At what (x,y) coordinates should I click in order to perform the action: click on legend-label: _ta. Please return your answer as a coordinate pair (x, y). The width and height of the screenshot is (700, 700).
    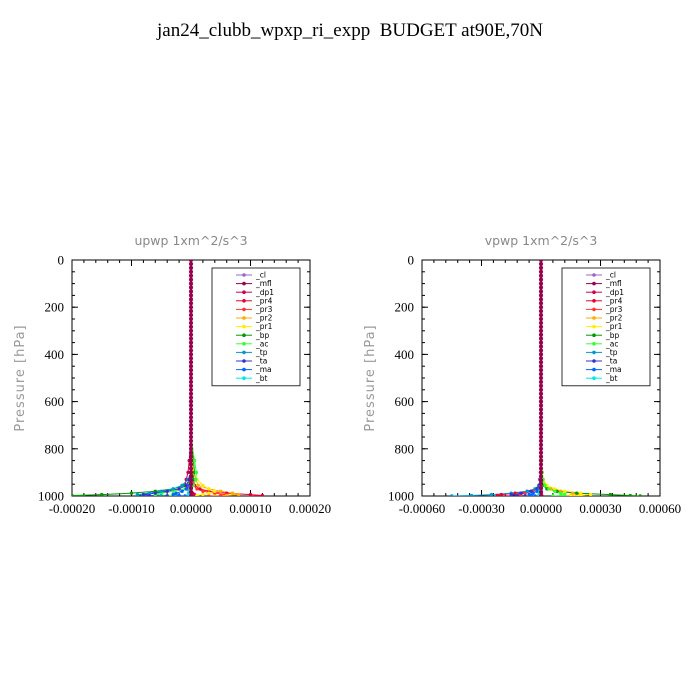
    Looking at the image, I should click on (261, 361).